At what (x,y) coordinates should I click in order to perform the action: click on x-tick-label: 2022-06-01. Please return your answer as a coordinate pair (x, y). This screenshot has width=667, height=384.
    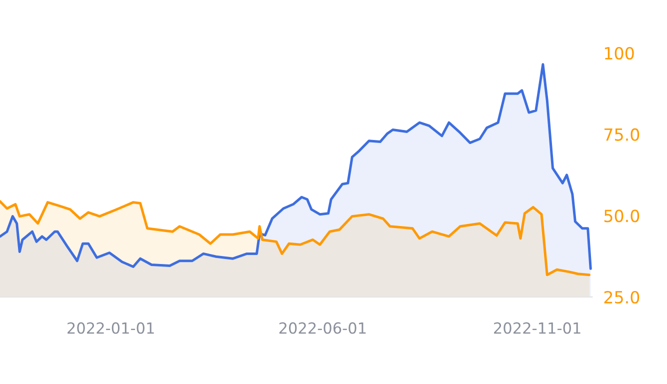
    Looking at the image, I should click on (322, 328).